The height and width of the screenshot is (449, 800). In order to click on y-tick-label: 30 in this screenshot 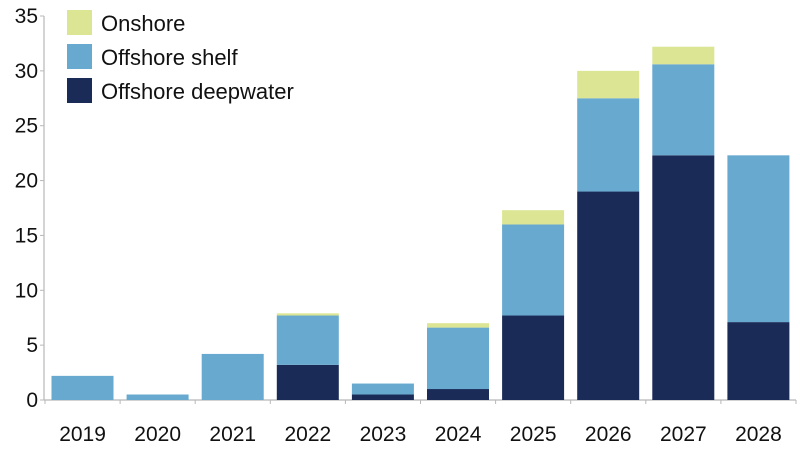, I will do `click(26, 71)`.